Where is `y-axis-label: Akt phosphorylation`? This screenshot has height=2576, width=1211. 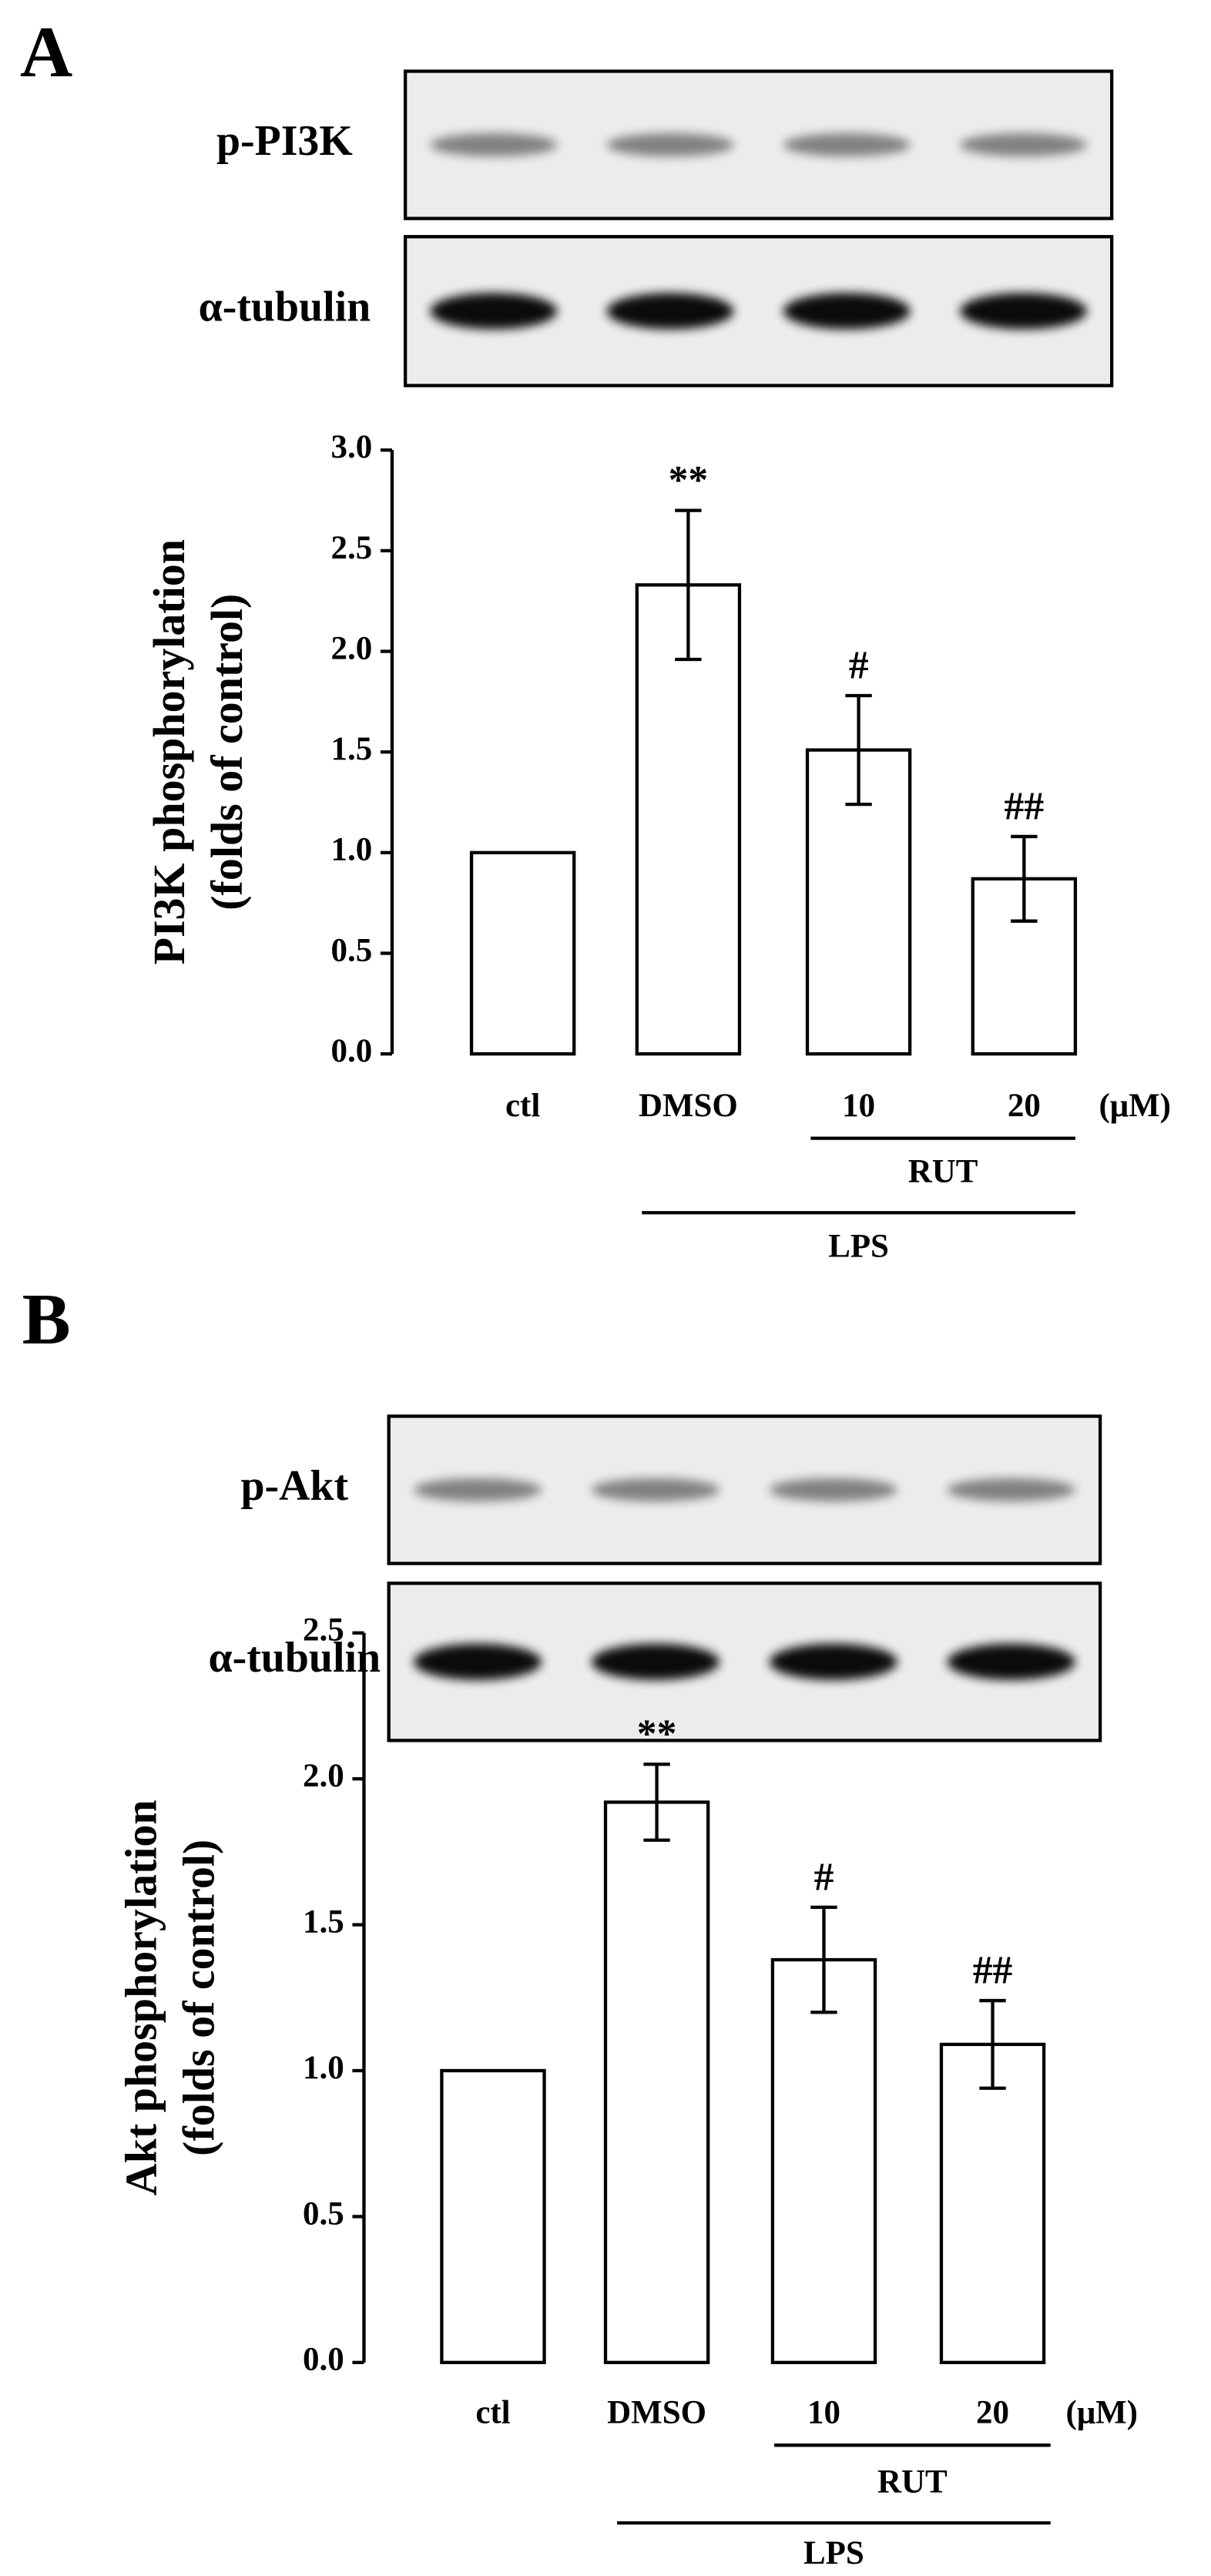 y-axis-label: Akt phosphorylation is located at coordinates (141, 1997).